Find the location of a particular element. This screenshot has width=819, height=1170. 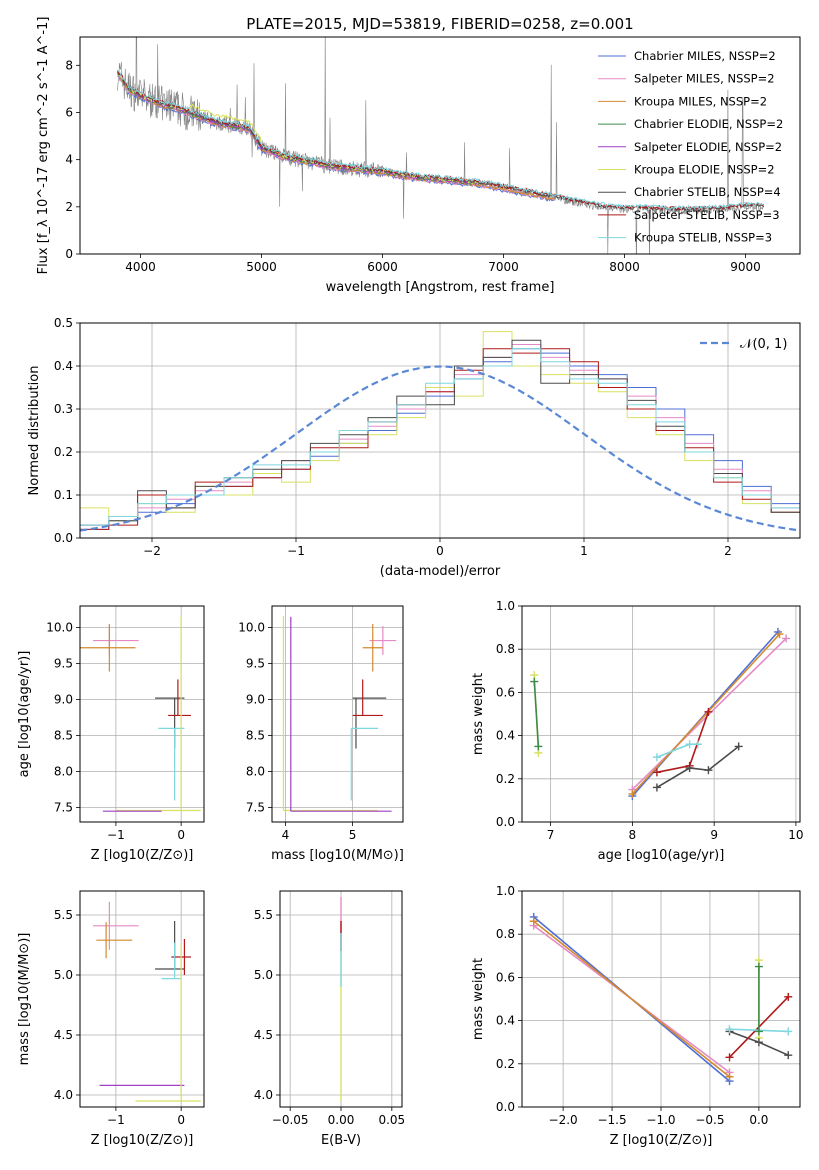

x-tick-label: −2 is located at coordinates (152, 551).